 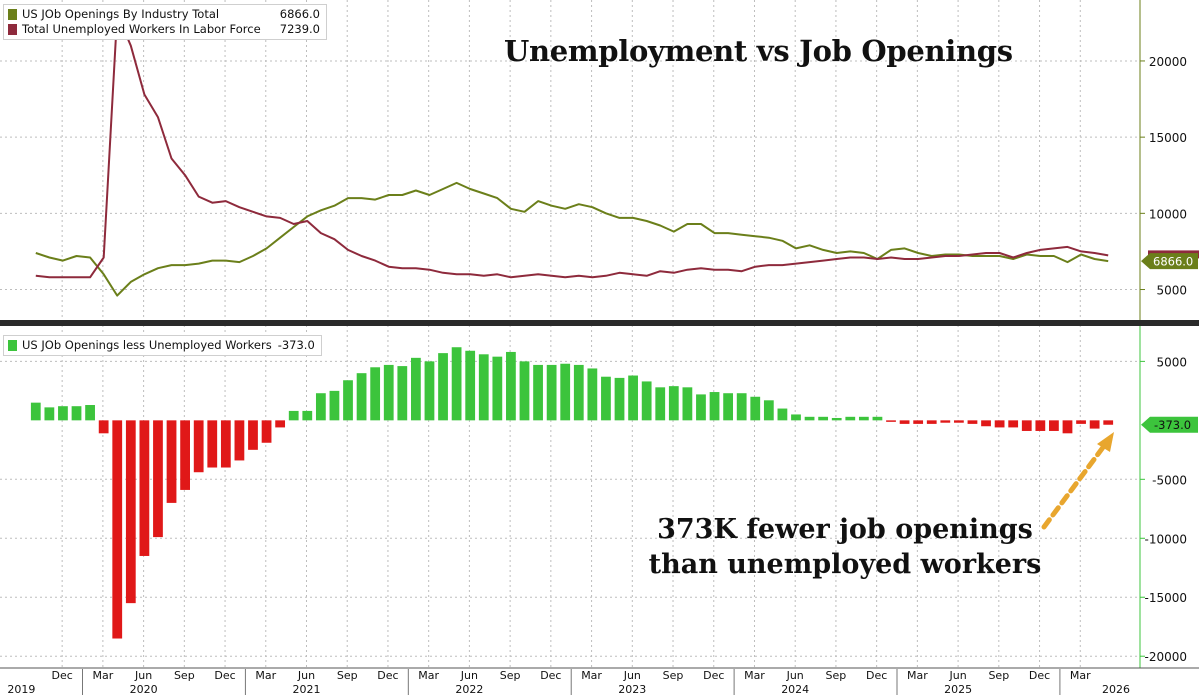 What do you see at coordinates (1165, 657) in the screenshot?
I see `y-tick-label: -20000` at bounding box center [1165, 657].